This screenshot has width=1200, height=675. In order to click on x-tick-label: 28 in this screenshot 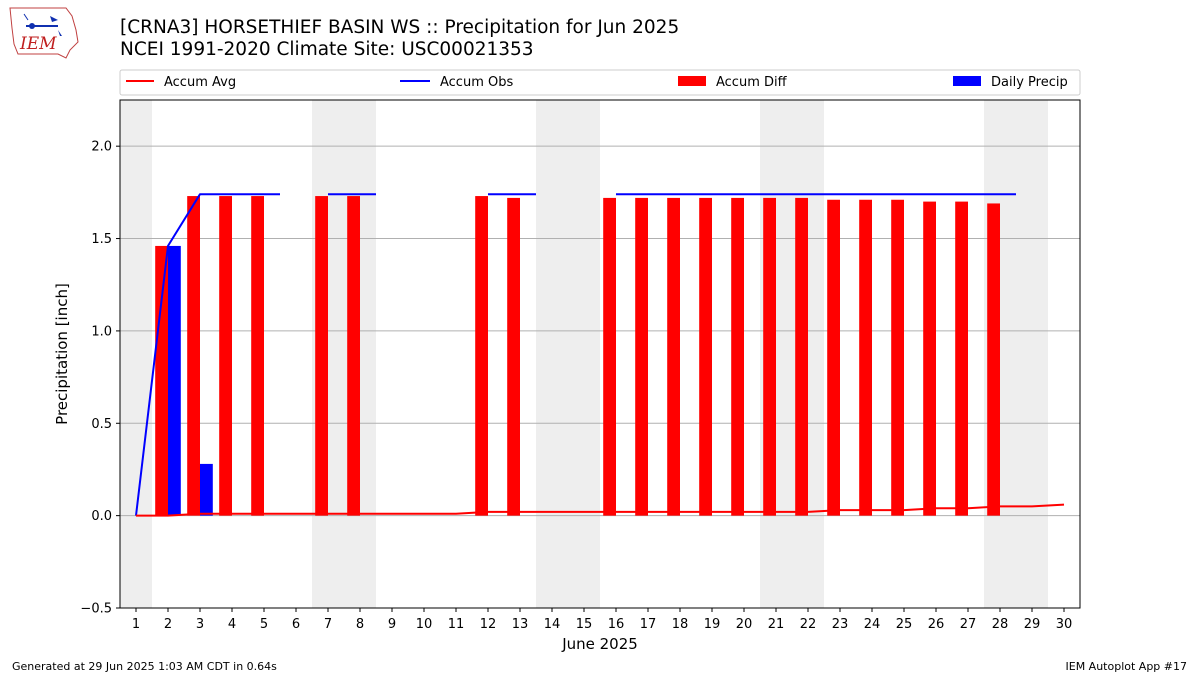, I will do `click(1000, 624)`.